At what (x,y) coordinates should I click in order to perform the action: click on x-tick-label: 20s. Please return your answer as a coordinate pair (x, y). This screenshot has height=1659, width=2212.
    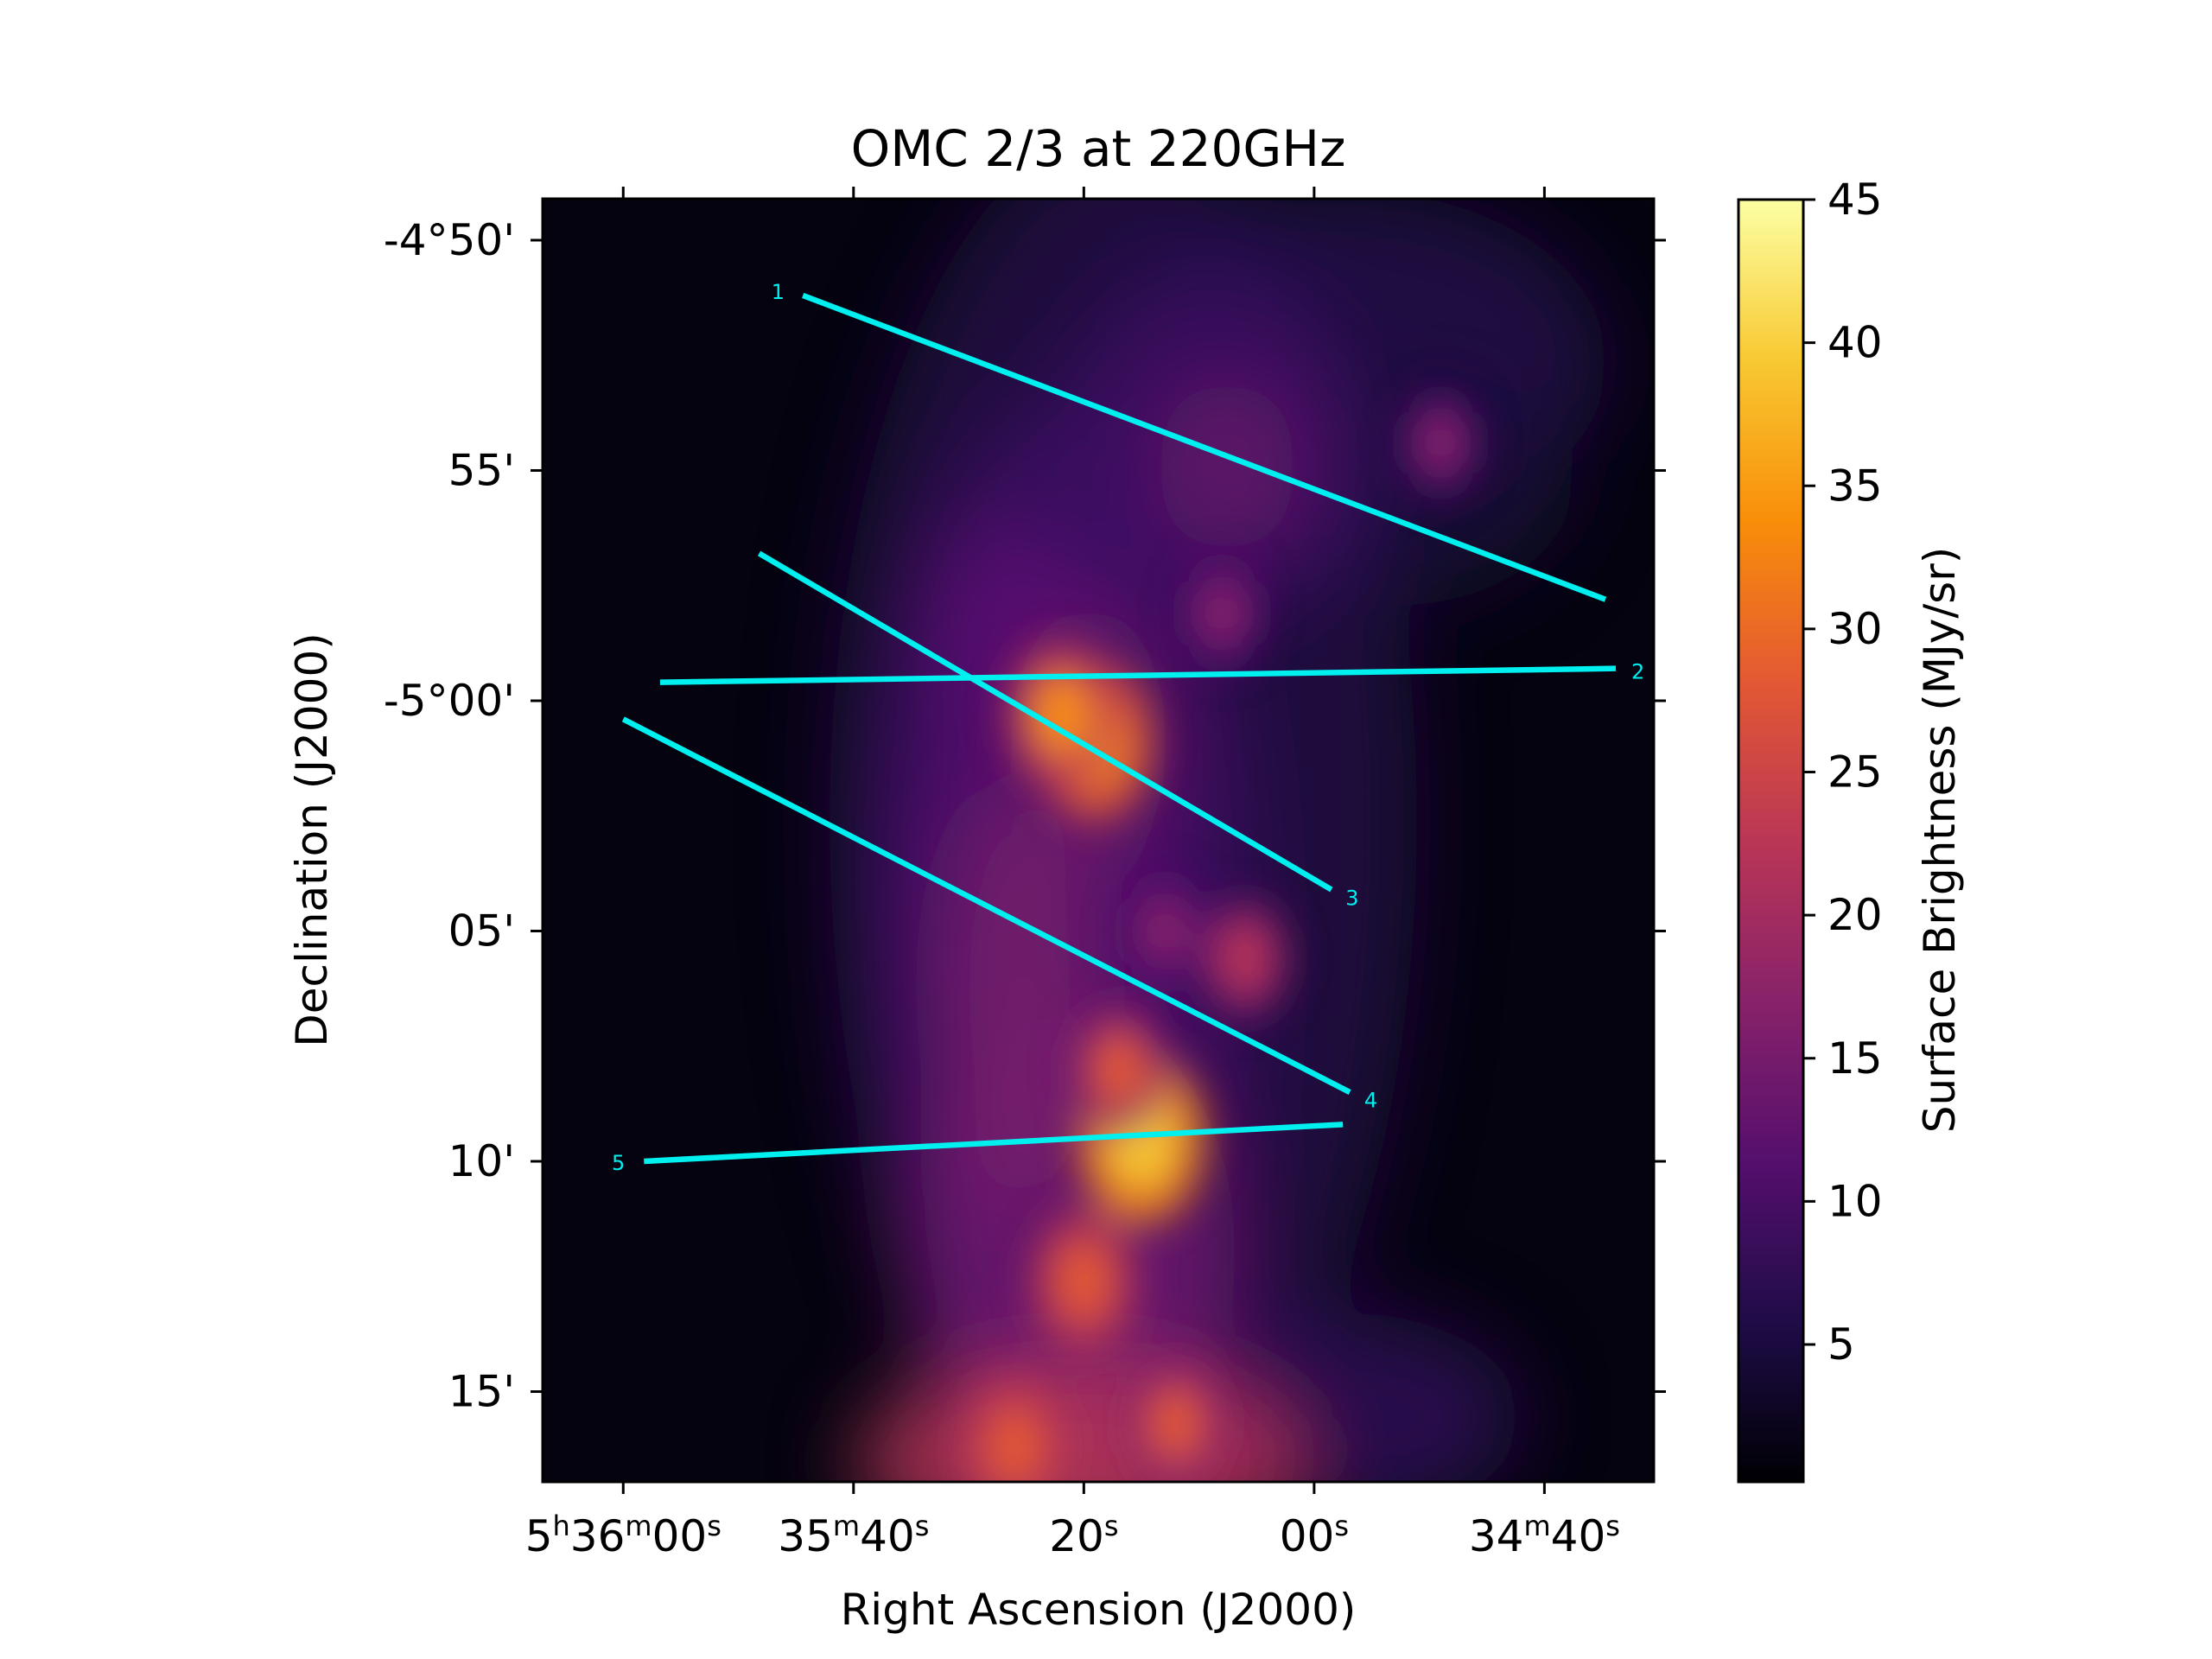
    Looking at the image, I should click on (1083, 1535).